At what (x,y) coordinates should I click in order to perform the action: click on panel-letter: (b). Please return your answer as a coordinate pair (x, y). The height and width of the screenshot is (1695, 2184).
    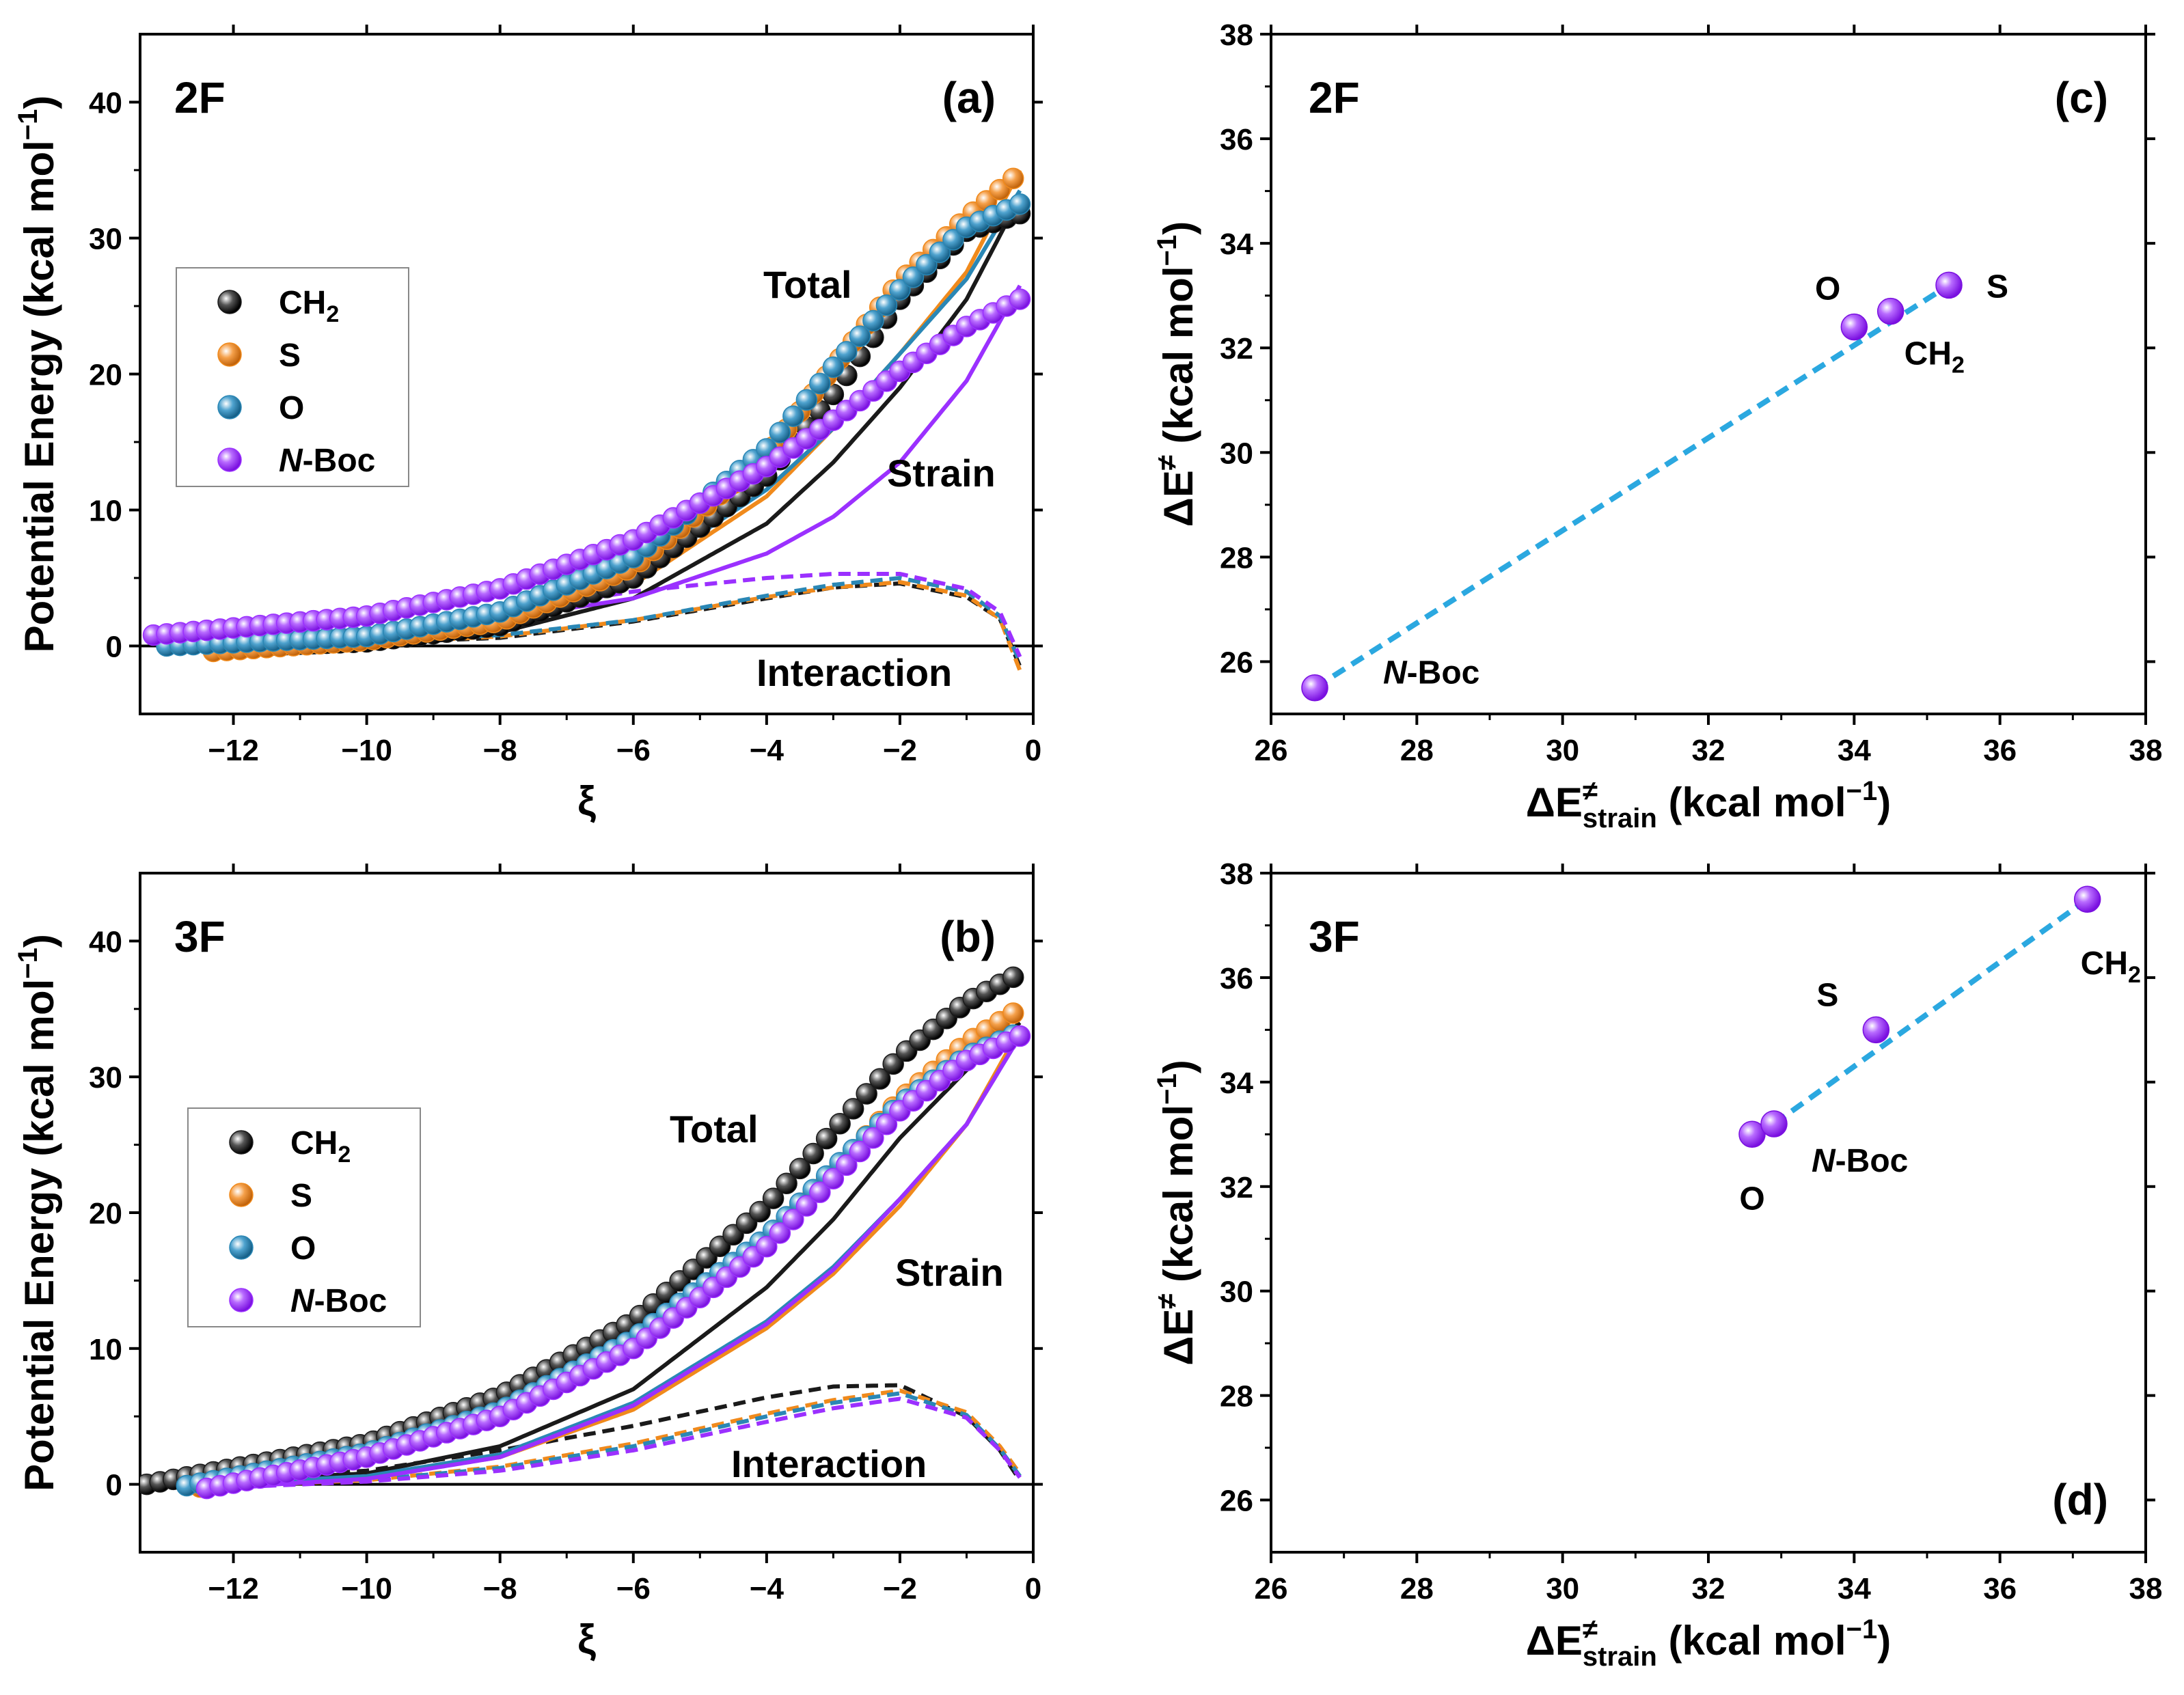
    Looking at the image, I should click on (968, 937).